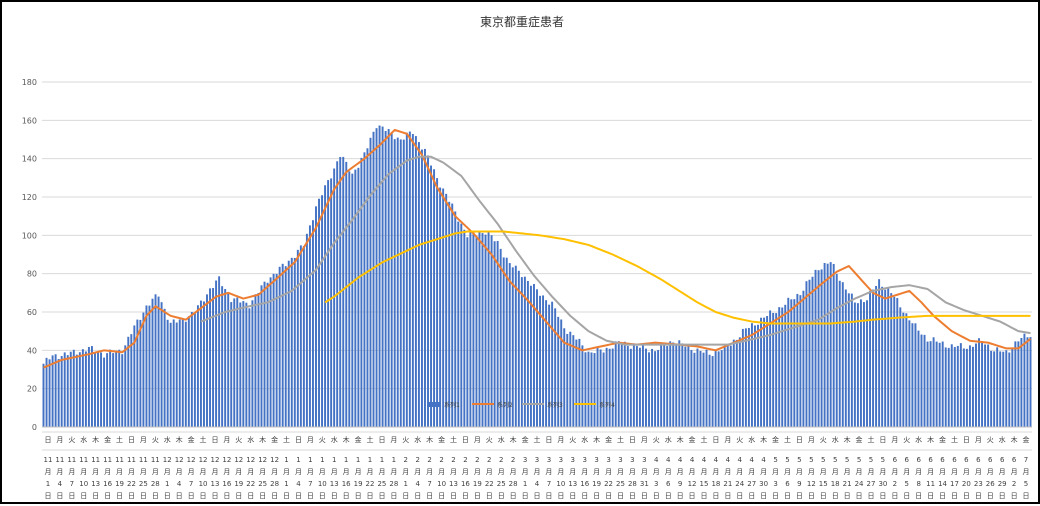 This screenshot has width=1040, height=506. What do you see at coordinates (29, 197) in the screenshot?
I see `y-tick-label: 120` at bounding box center [29, 197].